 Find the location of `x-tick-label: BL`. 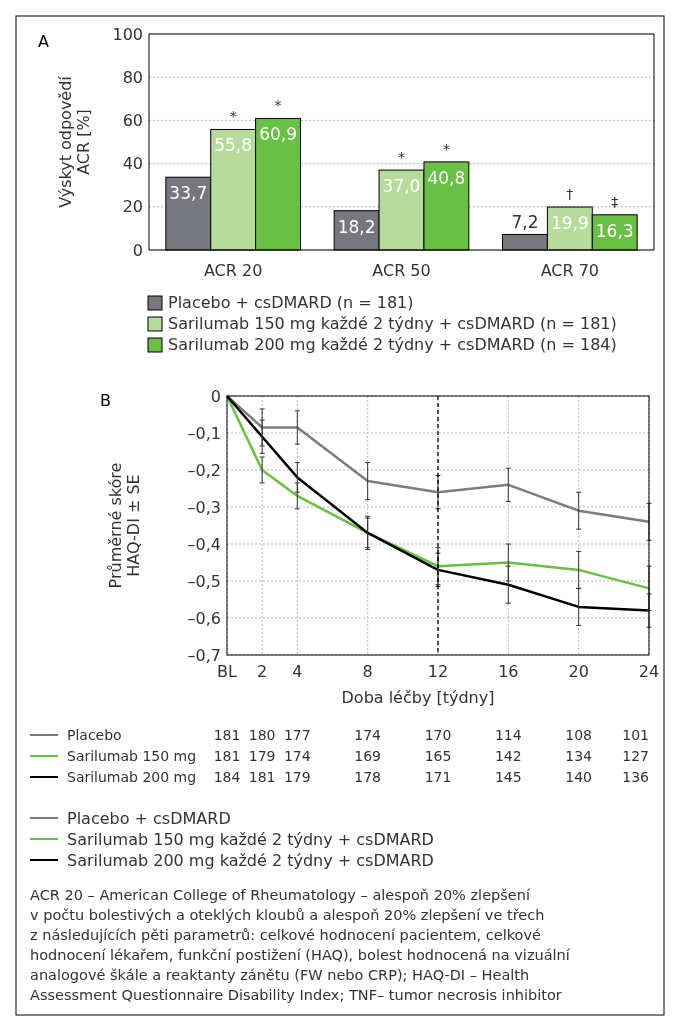

x-tick-label: BL is located at coordinates (227, 671).